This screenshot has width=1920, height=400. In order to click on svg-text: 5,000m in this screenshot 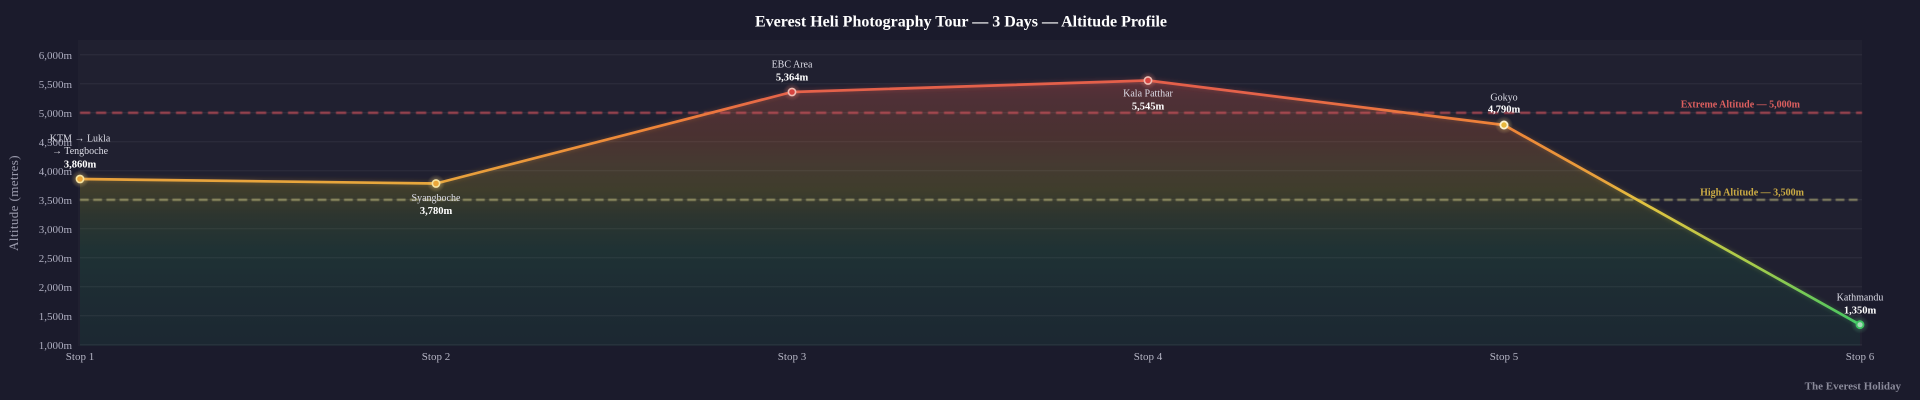, I will do `click(56, 114)`.